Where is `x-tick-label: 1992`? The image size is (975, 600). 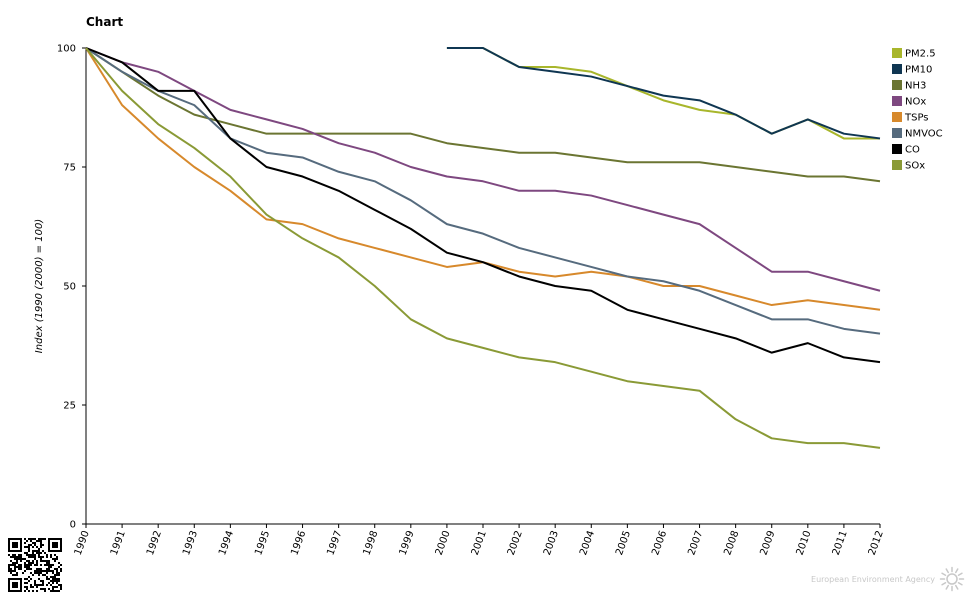 x-tick-label: 1992 is located at coordinates (154, 543).